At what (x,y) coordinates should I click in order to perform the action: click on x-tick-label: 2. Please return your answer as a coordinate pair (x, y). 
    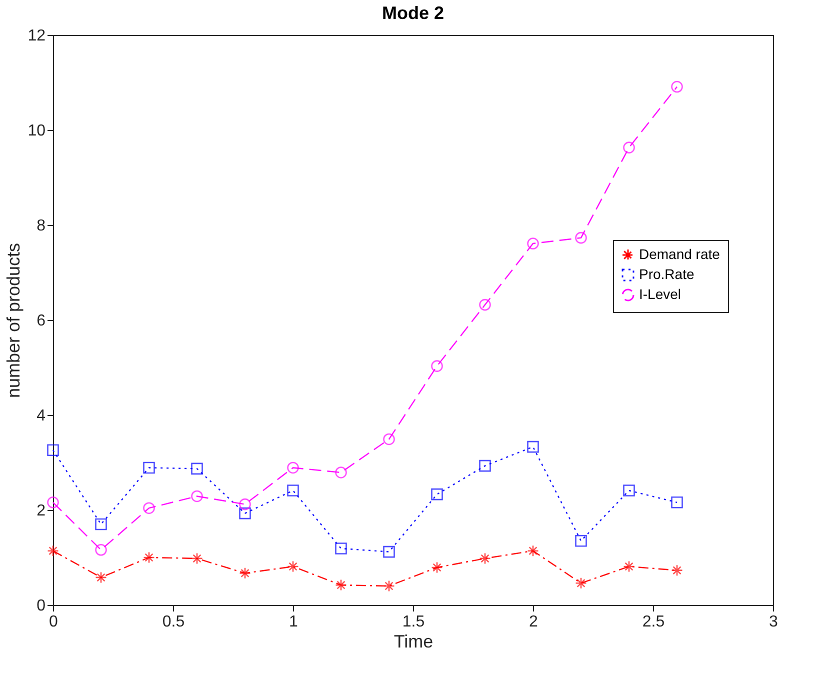
    Looking at the image, I should click on (533, 622).